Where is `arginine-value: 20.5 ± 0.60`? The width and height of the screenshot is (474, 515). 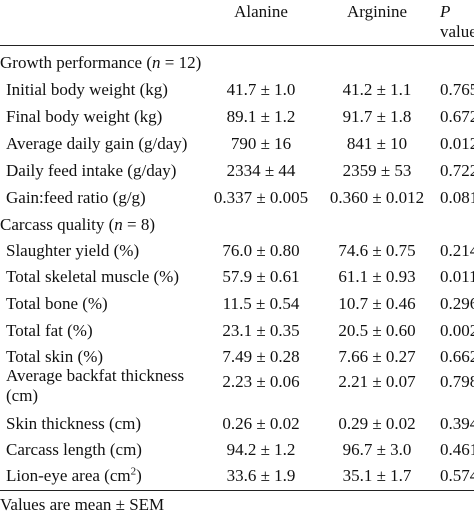
arginine-value: 20.5 ± 0.60 is located at coordinates (377, 330).